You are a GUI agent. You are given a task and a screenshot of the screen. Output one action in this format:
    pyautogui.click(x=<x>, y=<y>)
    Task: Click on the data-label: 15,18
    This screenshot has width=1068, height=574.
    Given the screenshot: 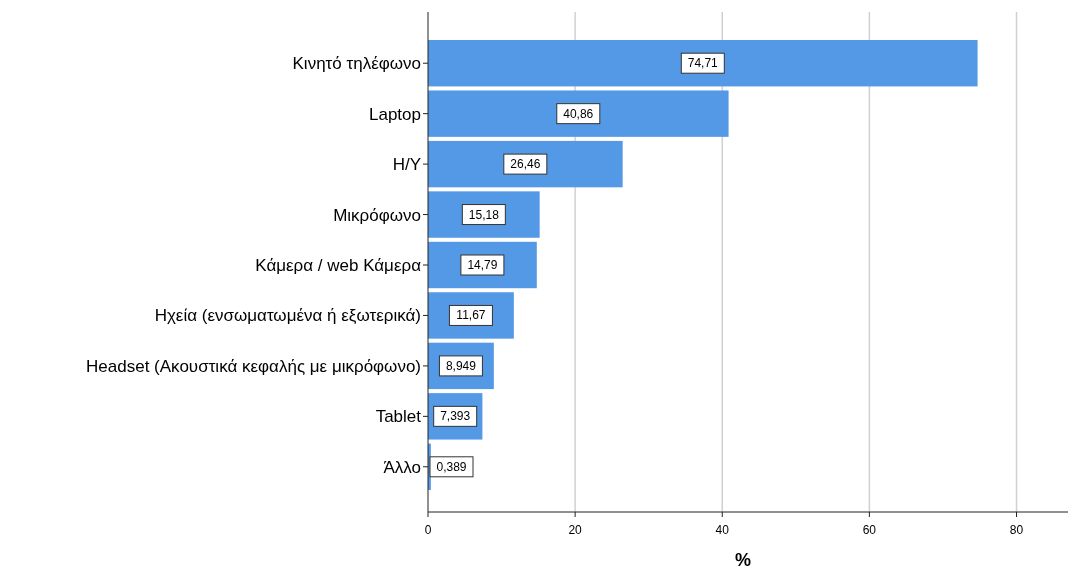 What is the action you would take?
    pyautogui.click(x=484, y=214)
    